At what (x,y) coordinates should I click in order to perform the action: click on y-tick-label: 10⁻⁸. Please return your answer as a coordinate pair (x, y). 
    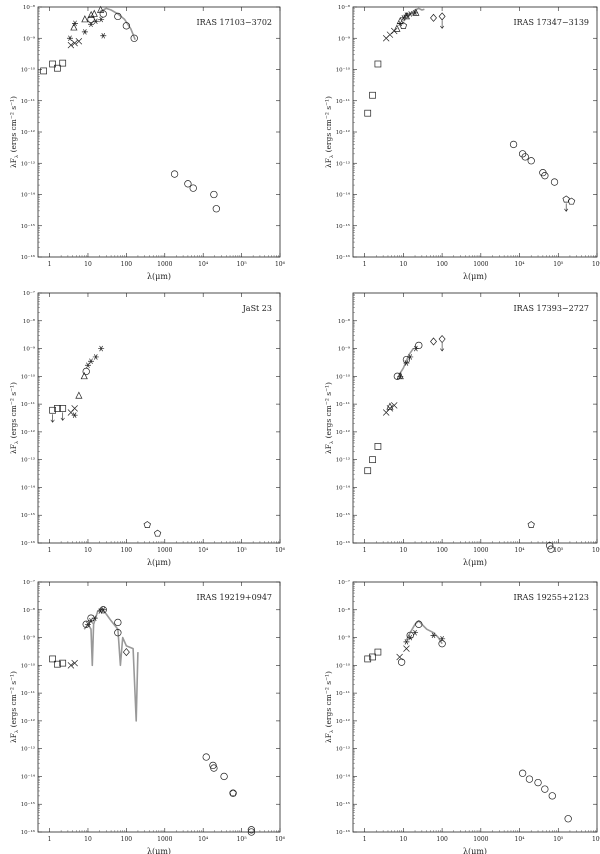
    Looking at the image, I should click on (29, 7).